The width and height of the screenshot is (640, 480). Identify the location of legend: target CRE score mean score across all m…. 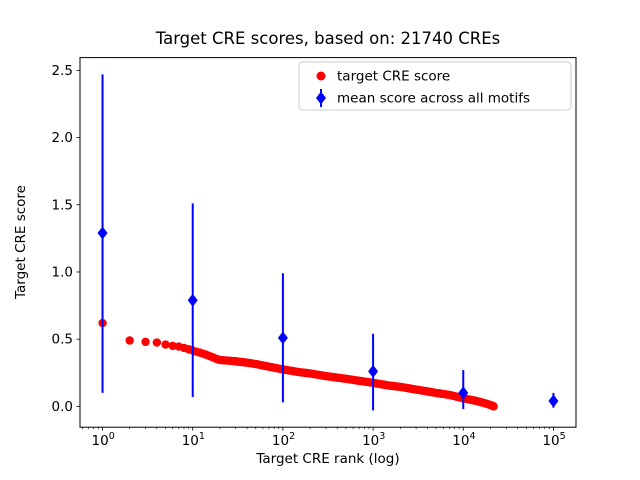
(435, 86).